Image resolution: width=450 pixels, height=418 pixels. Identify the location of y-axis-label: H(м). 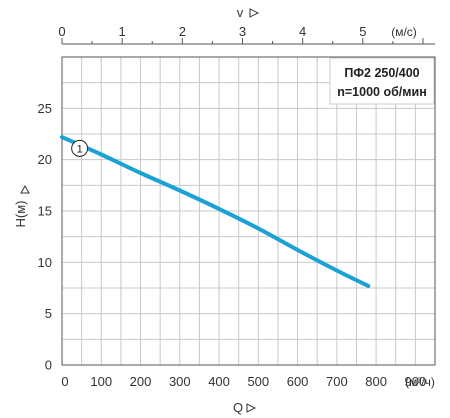
(20, 214).